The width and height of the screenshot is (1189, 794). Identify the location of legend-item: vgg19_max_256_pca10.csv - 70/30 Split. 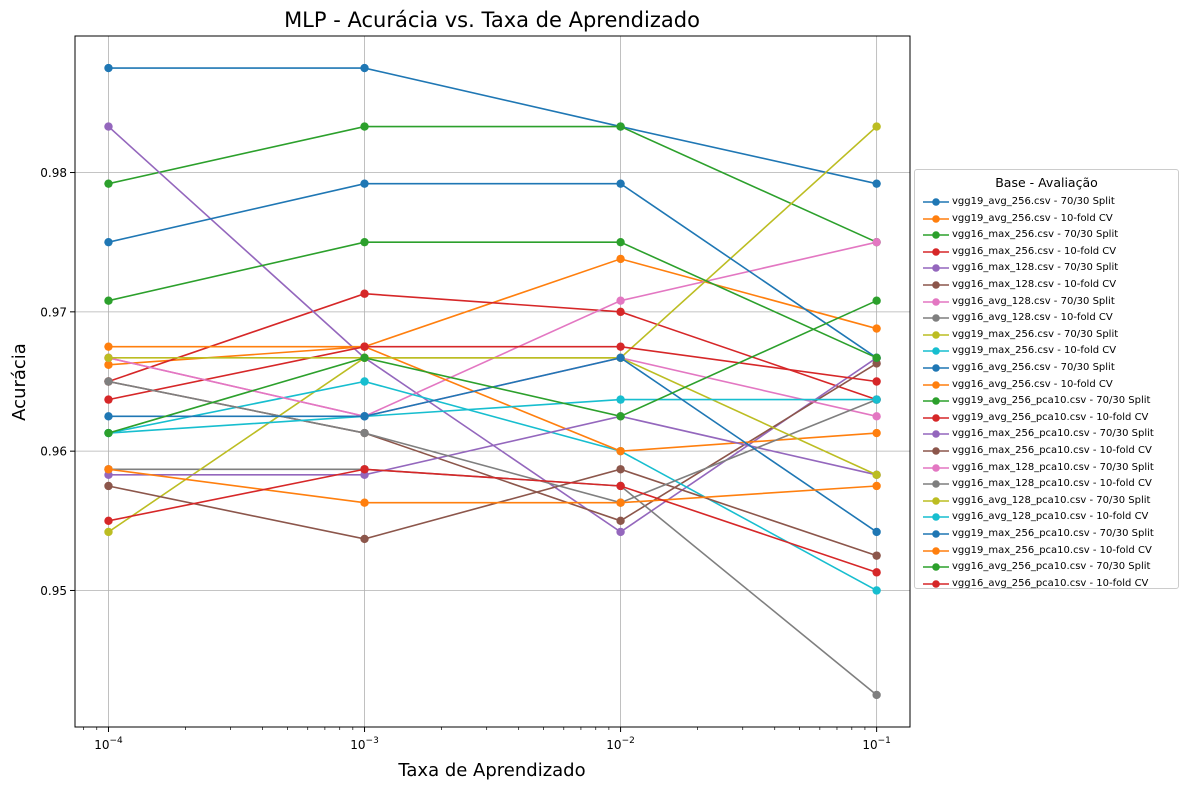
(1046, 534).